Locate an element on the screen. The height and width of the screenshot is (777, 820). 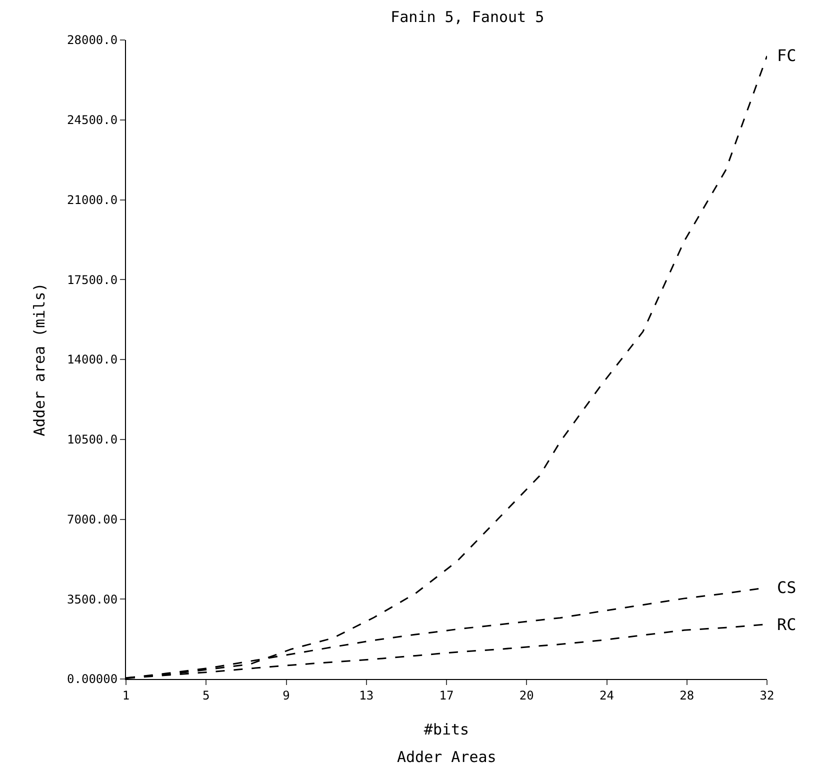
x-tick-label: 32 is located at coordinates (767, 695).